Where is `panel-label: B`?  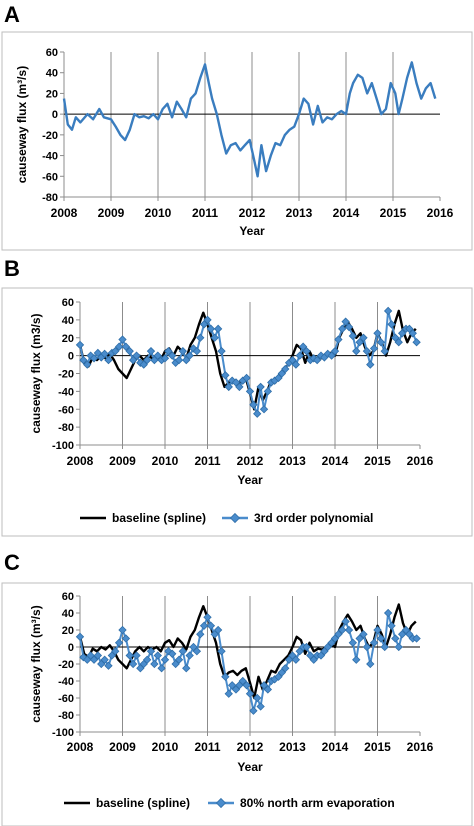 panel-label: B is located at coordinates (12, 268).